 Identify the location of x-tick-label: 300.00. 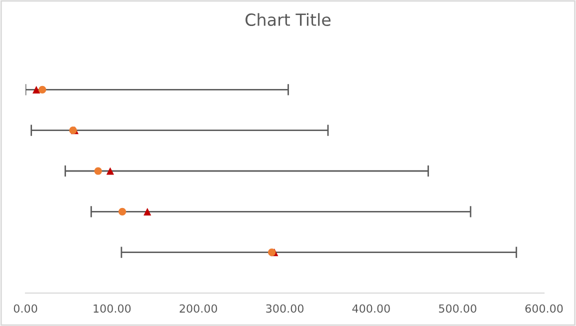
(285, 308).